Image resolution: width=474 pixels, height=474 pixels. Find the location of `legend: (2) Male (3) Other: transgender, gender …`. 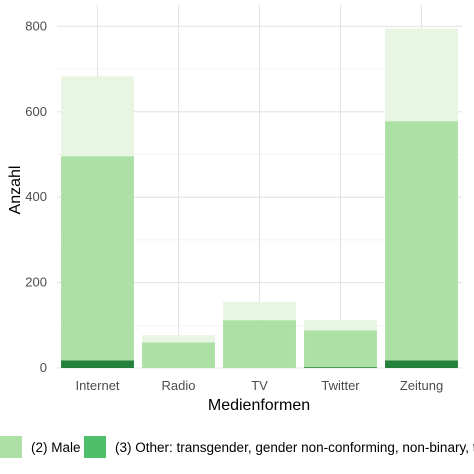

legend: (2) Male (3) Other: transgender, gender … is located at coordinates (237, 447).